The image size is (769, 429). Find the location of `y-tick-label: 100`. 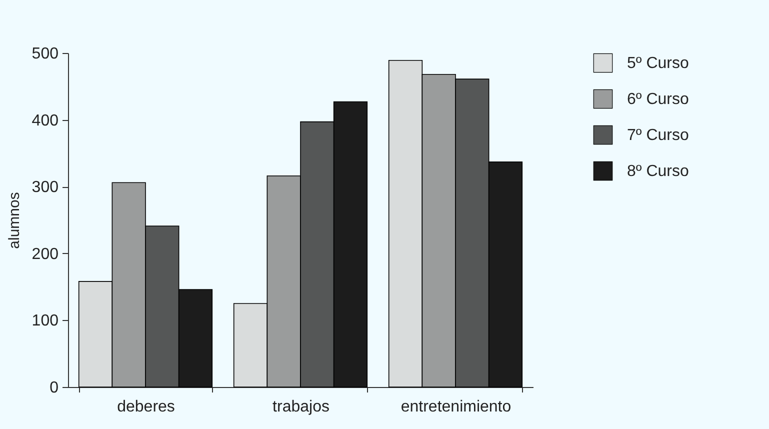

y-tick-label: 100 is located at coordinates (45, 321).